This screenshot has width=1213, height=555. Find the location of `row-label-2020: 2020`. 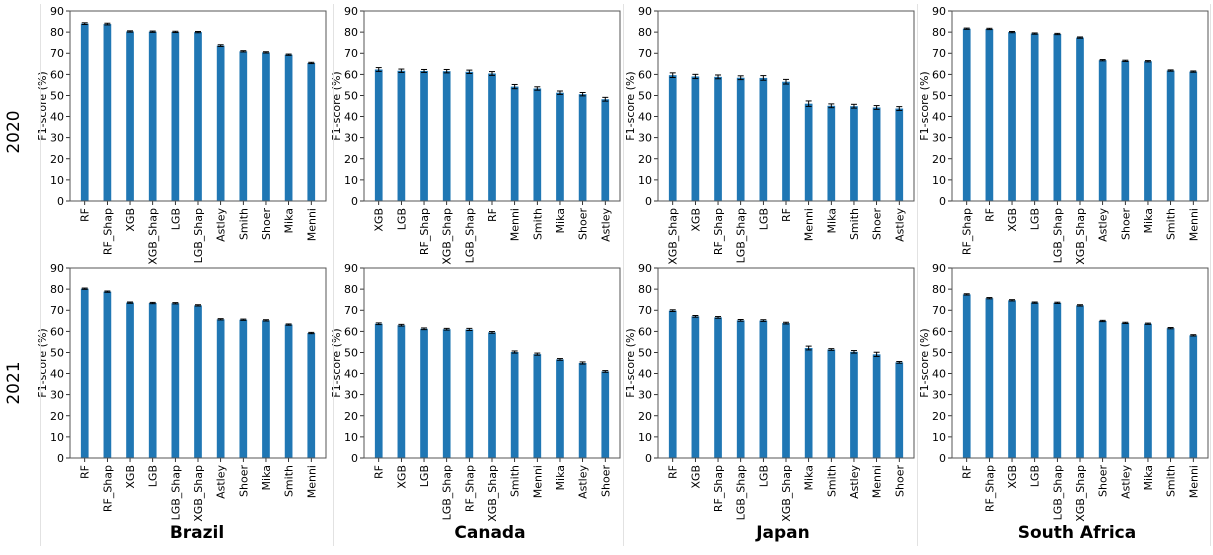

row-label-2020: 2020 is located at coordinates (14, 132).